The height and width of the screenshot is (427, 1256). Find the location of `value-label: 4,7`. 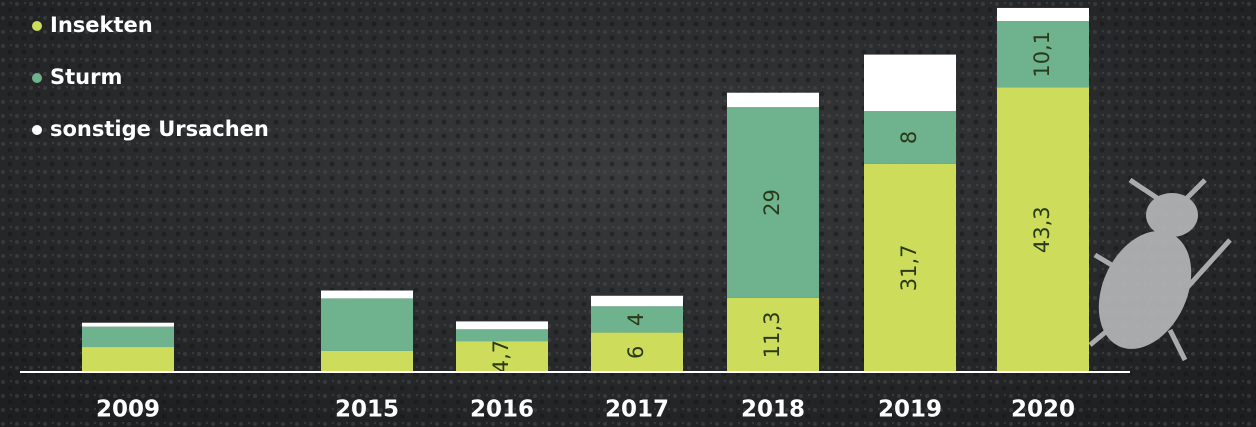

value-label: 4,7 is located at coordinates (501, 356).